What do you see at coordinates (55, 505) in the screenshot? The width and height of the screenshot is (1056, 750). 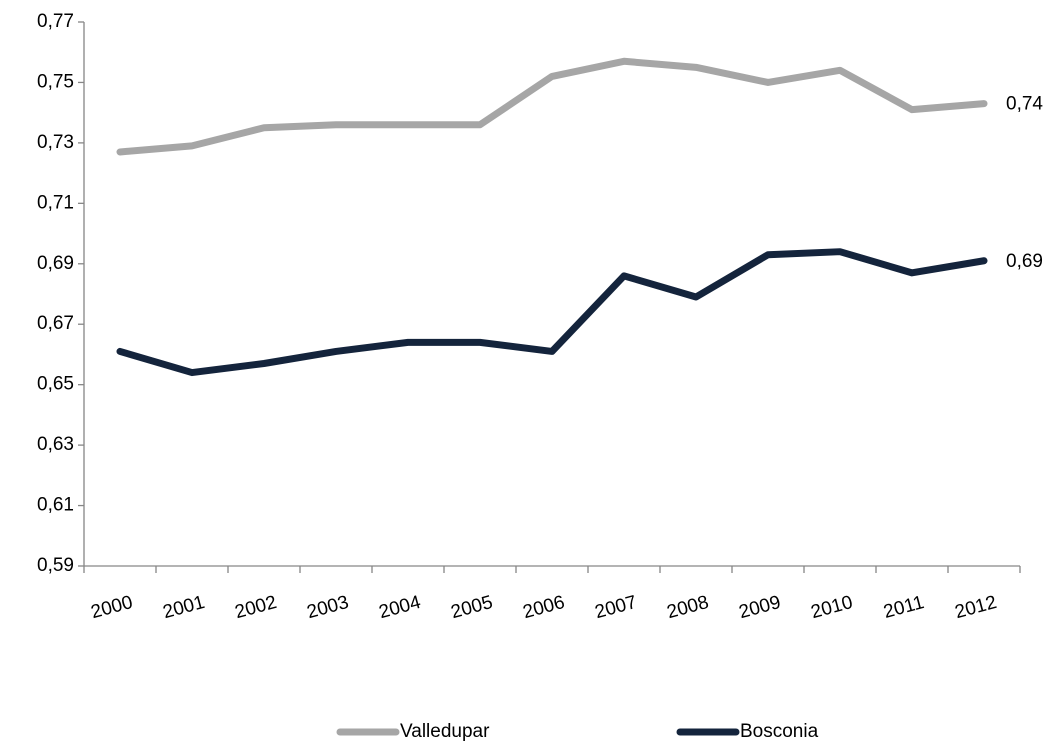 I see `y-tick-label: 0,61` at bounding box center [55, 505].